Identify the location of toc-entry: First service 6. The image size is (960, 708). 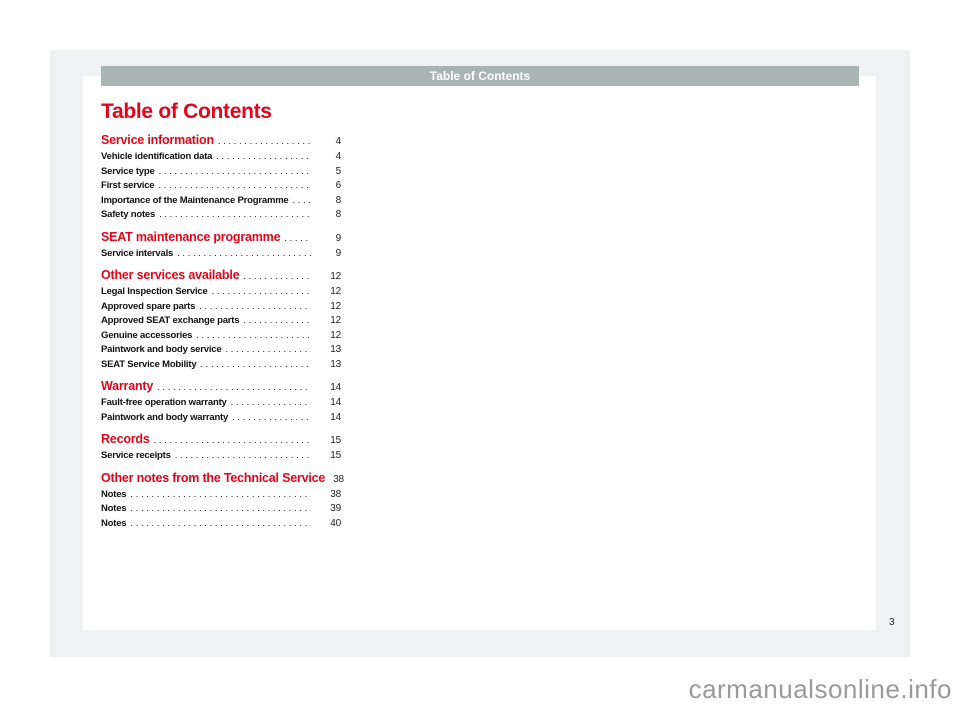
(221, 187).